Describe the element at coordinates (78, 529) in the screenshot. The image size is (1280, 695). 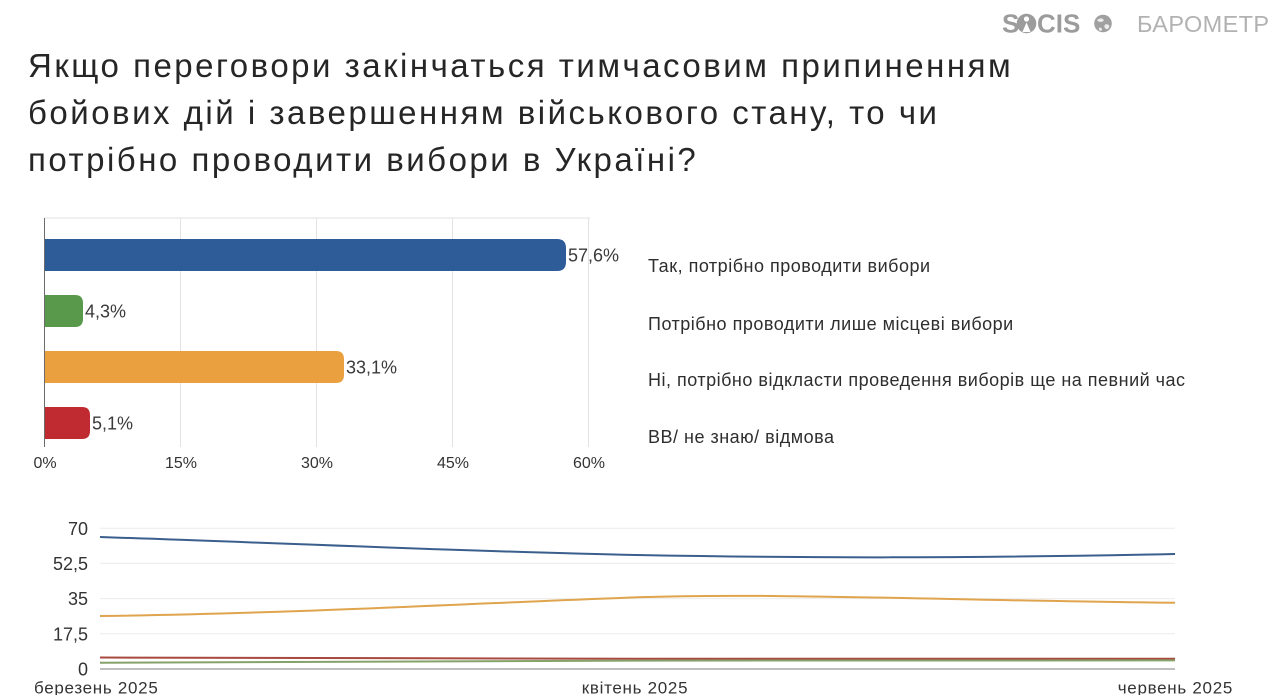
I see `svg-text: 70` at that location.